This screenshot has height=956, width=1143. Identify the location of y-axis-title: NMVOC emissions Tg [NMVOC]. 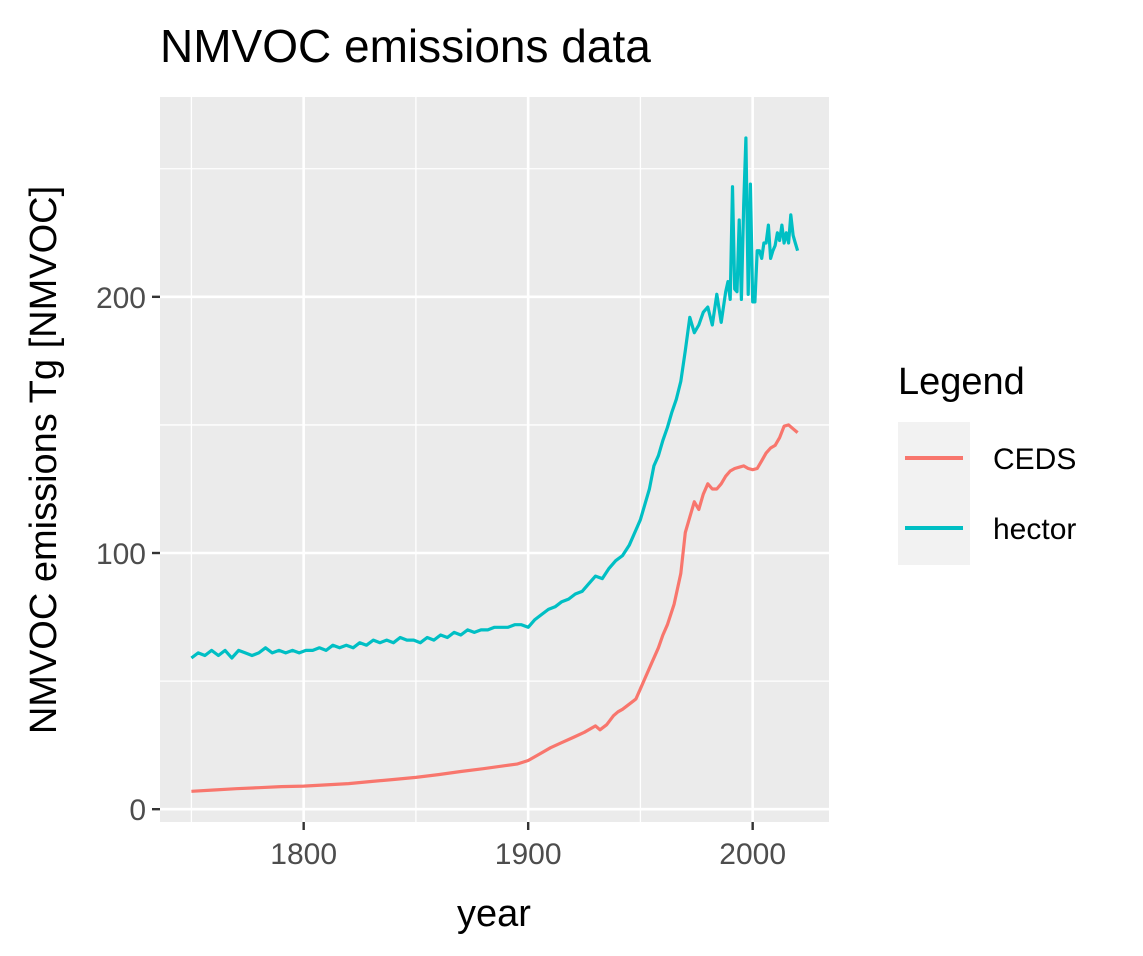
(44, 460).